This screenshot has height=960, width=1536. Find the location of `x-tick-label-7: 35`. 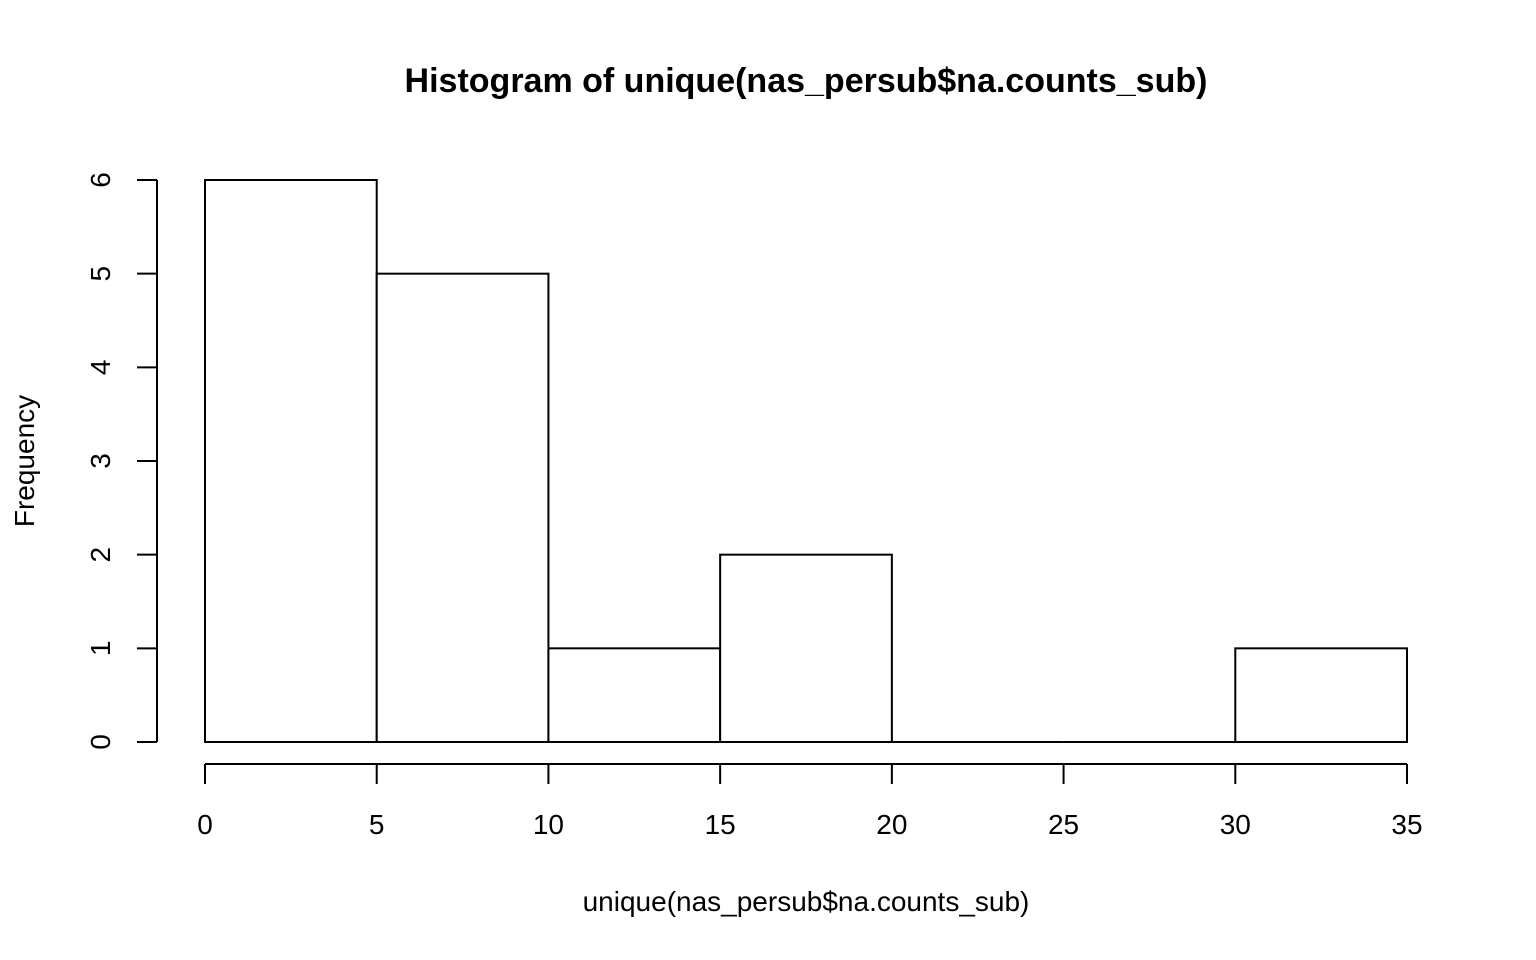

x-tick-label-7: 35 is located at coordinates (1406, 824).